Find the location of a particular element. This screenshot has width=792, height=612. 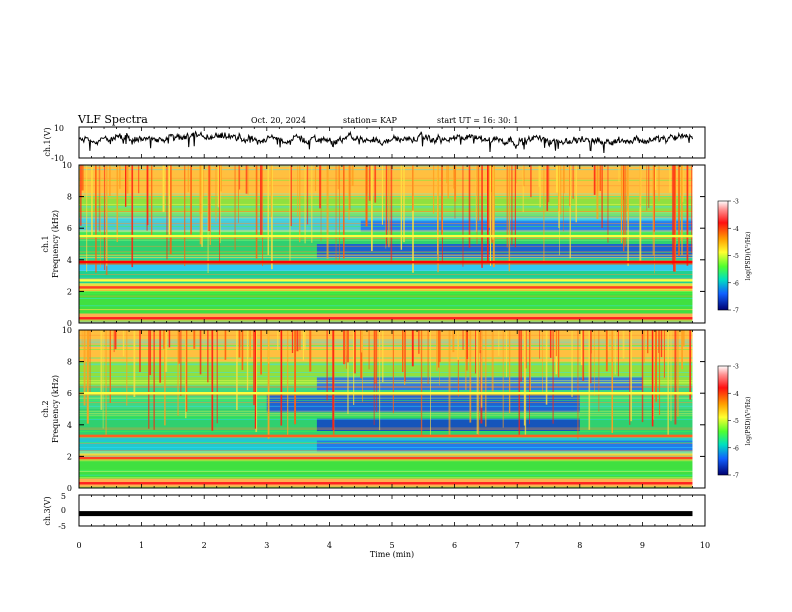

ch1-ytick-bottom: -10 is located at coordinates (57, 158).